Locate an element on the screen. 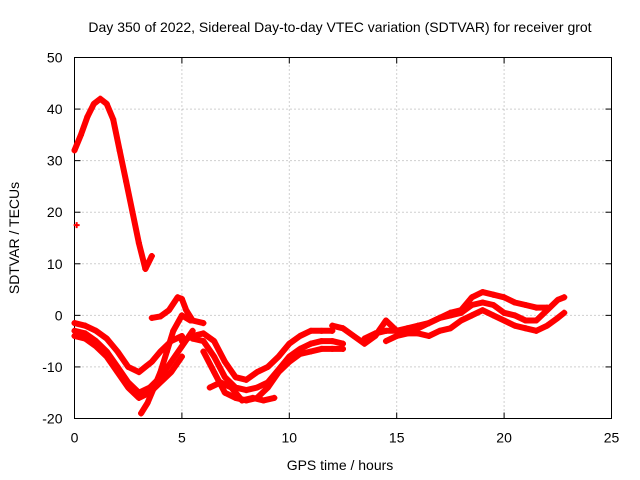 The image size is (640, 480). y-tick-label: 40 is located at coordinates (55, 109).